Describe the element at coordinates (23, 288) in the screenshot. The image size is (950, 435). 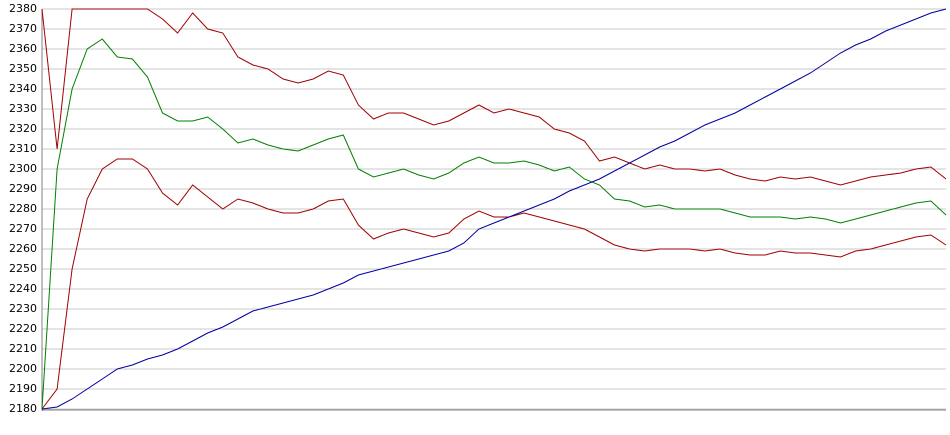
I see `y-tick-label: 2240` at that location.